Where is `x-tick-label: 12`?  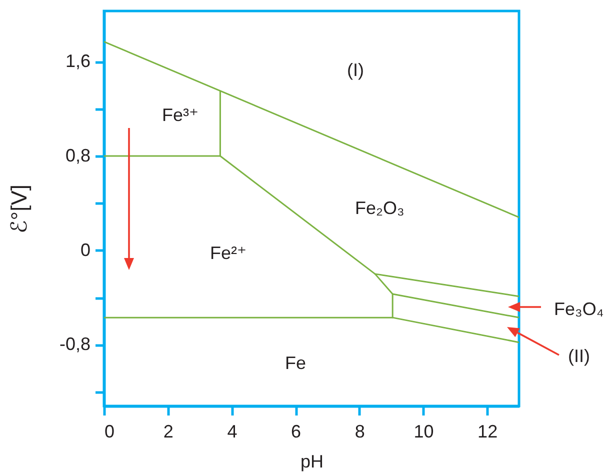 x-tick-label: 12 is located at coordinates (488, 432).